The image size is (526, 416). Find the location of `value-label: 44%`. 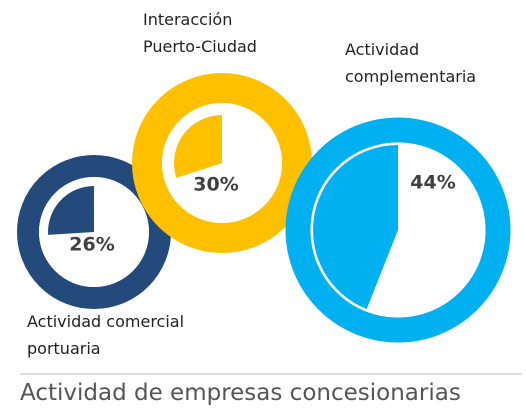

value-label: 44% is located at coordinates (432, 183).